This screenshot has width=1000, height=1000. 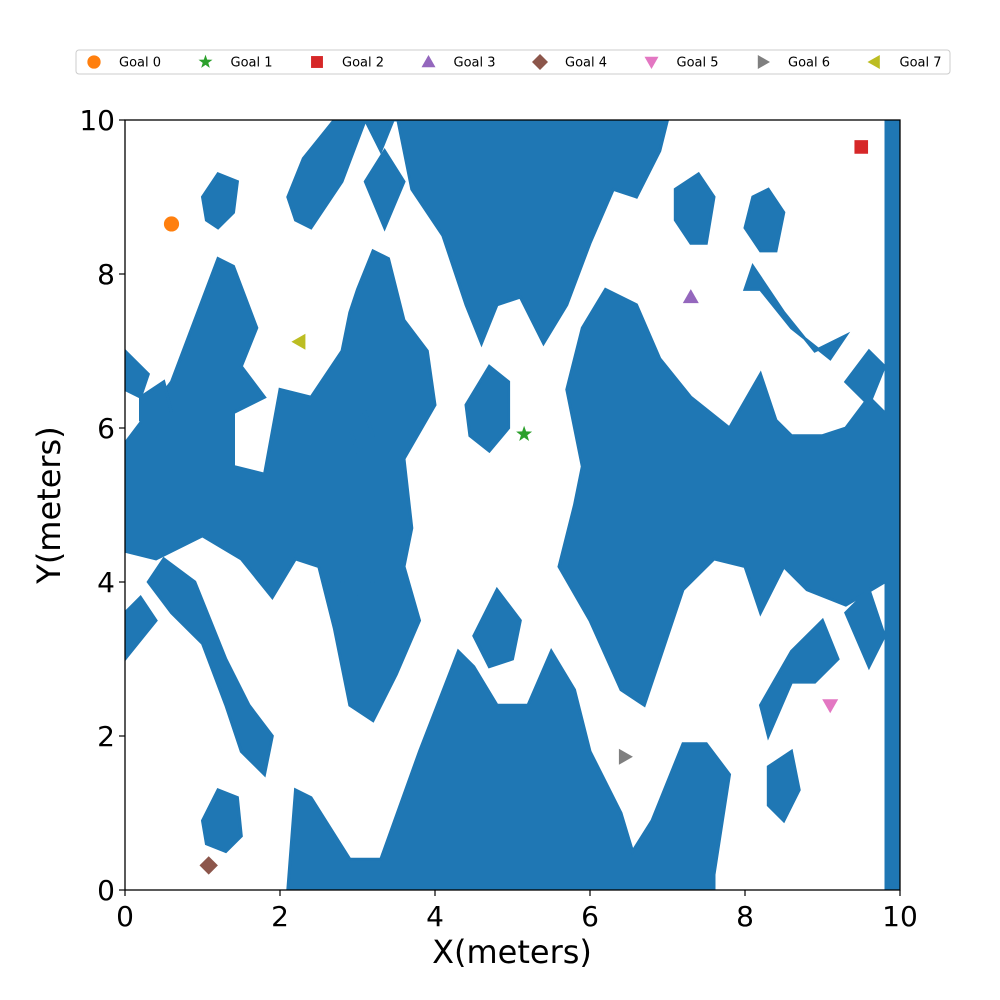 I want to click on x-axis-title: X(meters), so click(x=512, y=952).